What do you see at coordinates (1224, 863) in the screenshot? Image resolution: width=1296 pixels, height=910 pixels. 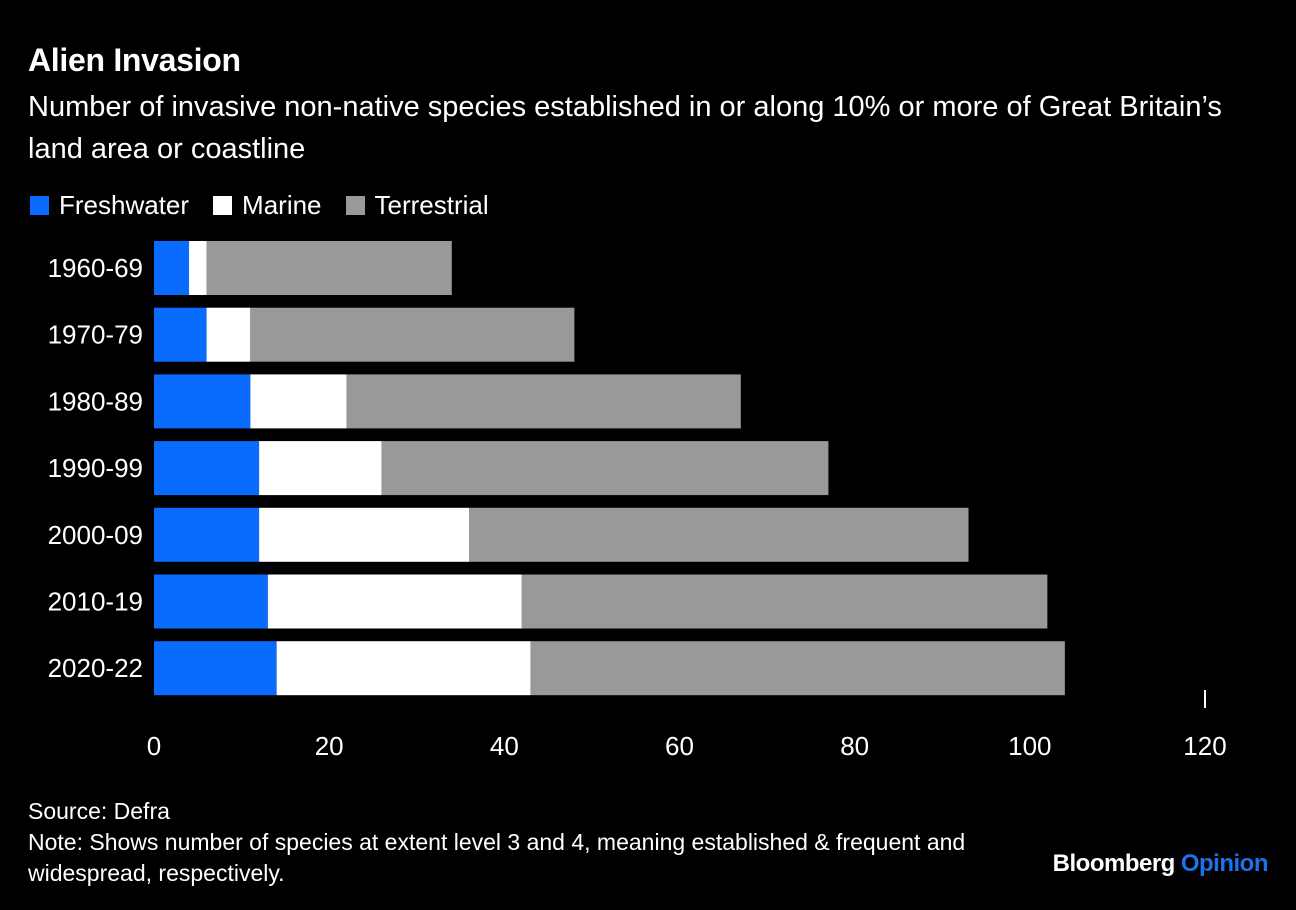 I see `brand-suffix: Opinion` at bounding box center [1224, 863].